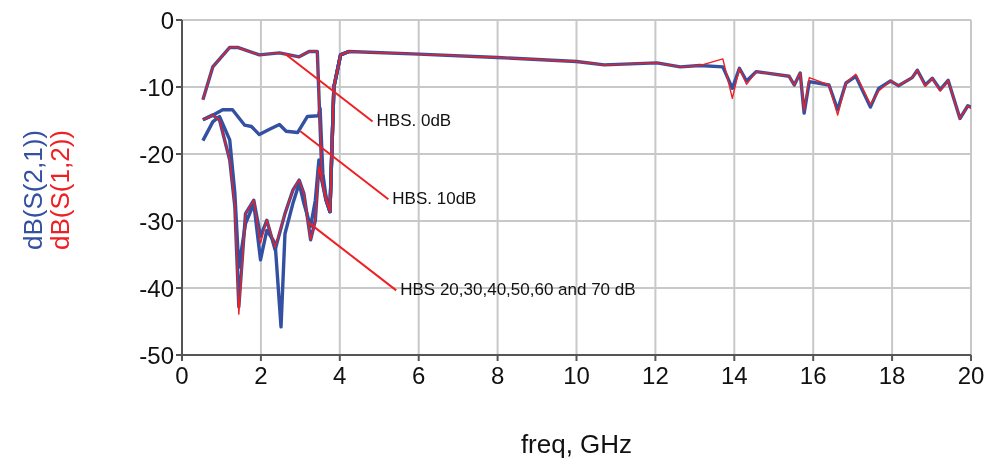  What do you see at coordinates (33, 190) in the screenshot?
I see `text: dB(S(2,1))` at bounding box center [33, 190].